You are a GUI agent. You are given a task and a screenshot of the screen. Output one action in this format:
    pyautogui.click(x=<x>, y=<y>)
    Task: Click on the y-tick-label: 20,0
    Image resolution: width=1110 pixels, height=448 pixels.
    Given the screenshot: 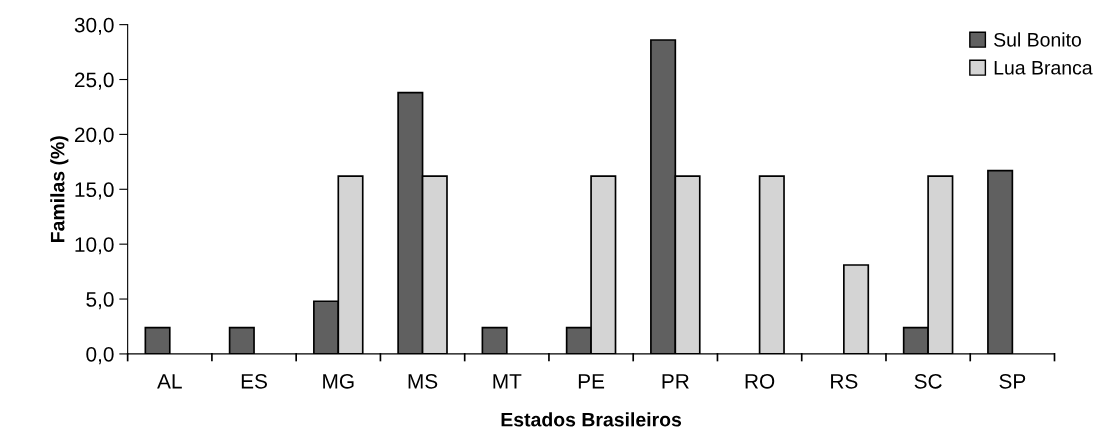 What is the action you would take?
    pyautogui.click(x=94, y=136)
    